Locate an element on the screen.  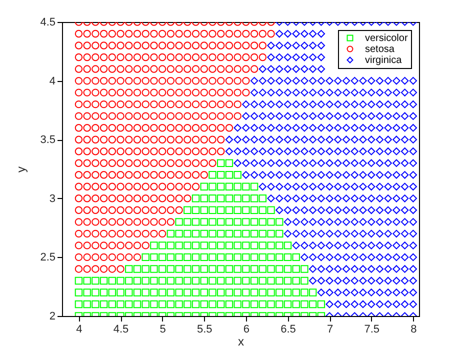
x-tick-label: 4 is located at coordinates (79, 330).